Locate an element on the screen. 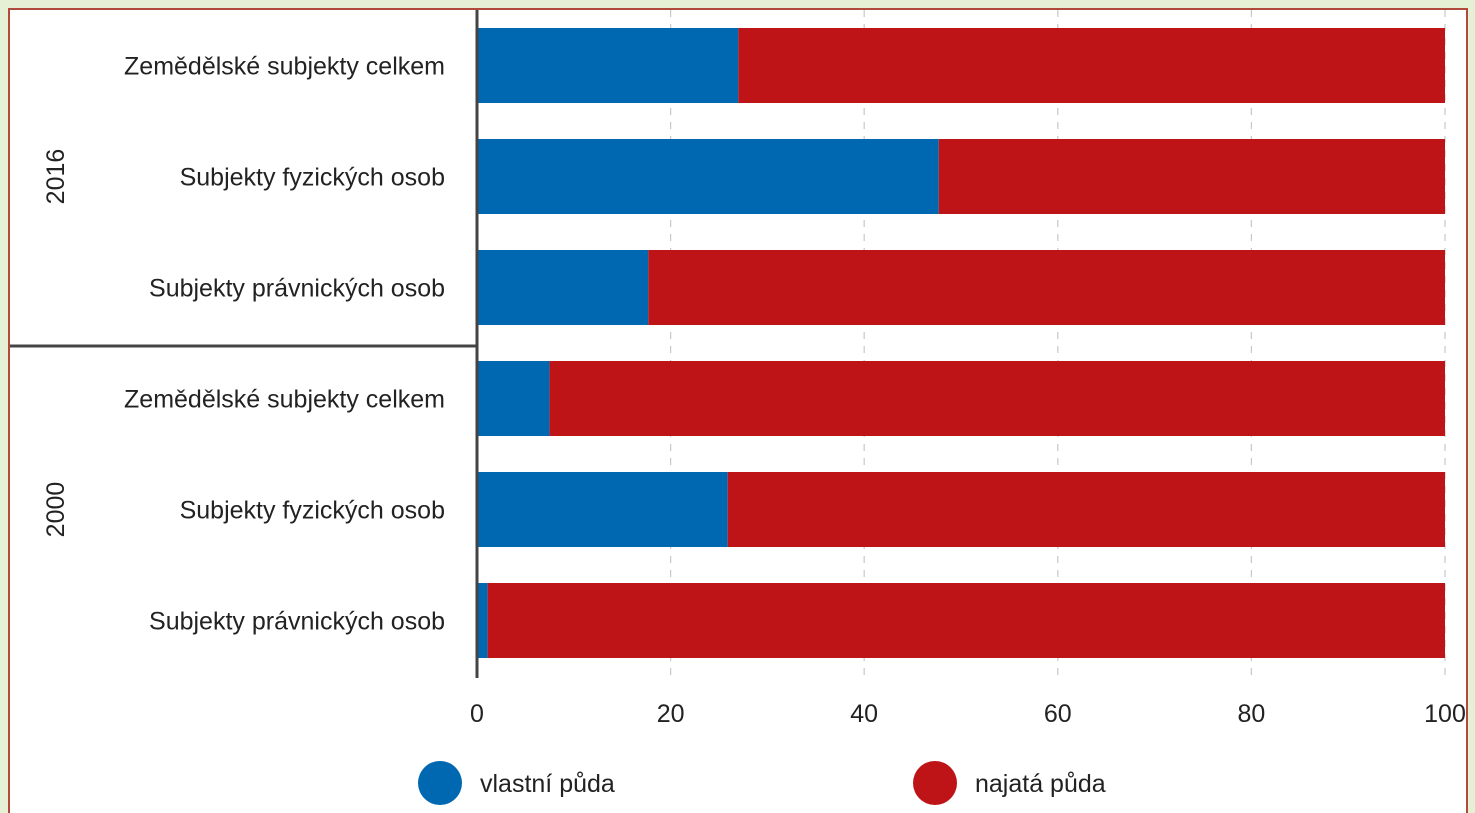  x-tick-label: 20 is located at coordinates (671, 714).